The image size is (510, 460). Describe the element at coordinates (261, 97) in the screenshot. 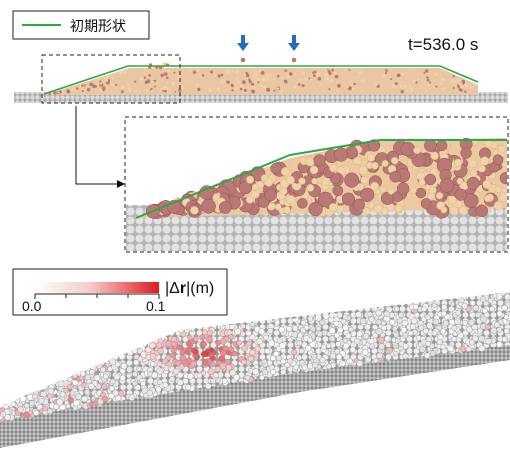

I see `overview-base-layer` at that location.